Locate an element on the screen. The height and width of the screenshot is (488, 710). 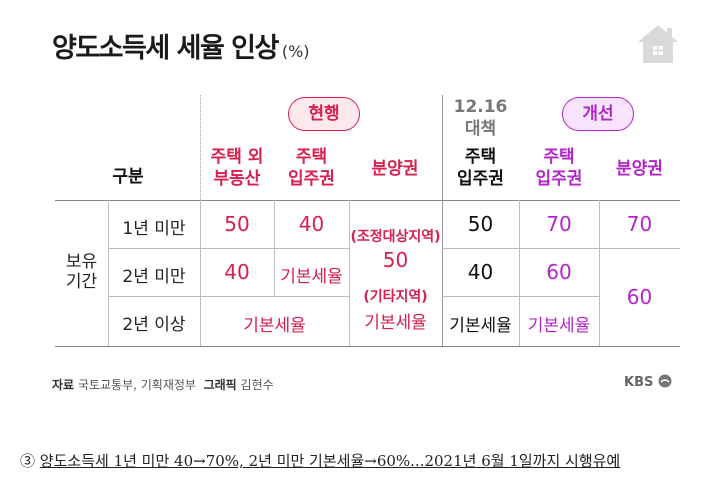
row-group-line1: 보유 is located at coordinates (81, 262).